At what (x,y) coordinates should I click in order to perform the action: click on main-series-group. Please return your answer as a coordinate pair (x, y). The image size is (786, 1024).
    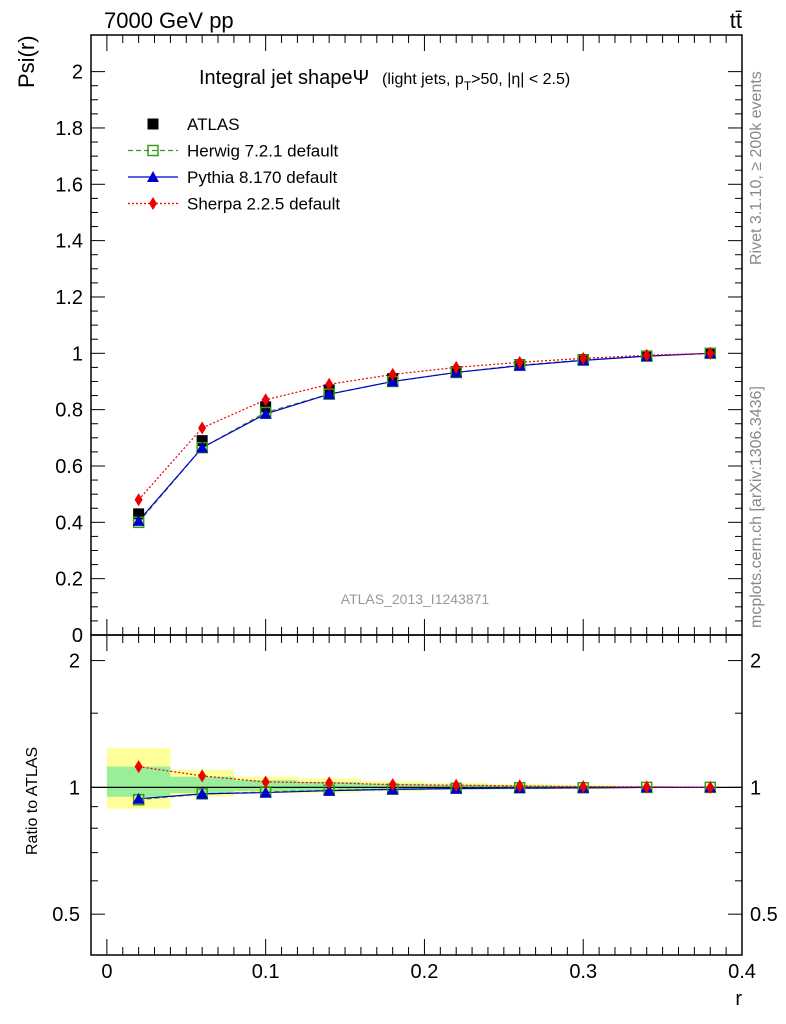
    Looking at the image, I should click on (424, 437).